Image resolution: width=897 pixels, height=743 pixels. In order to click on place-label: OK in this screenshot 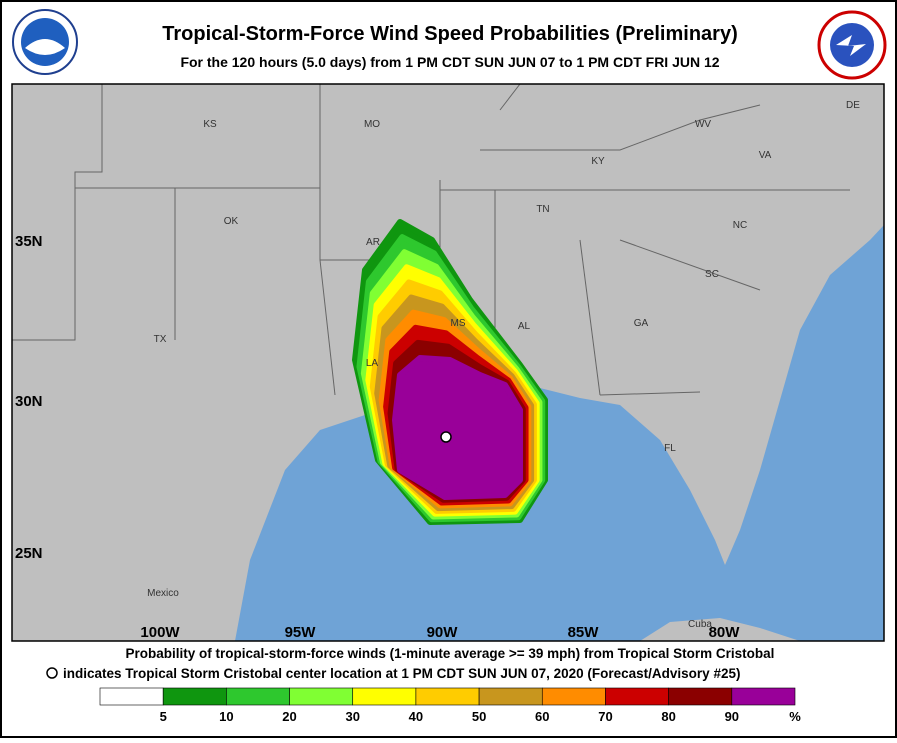, I will do `click(231, 221)`.